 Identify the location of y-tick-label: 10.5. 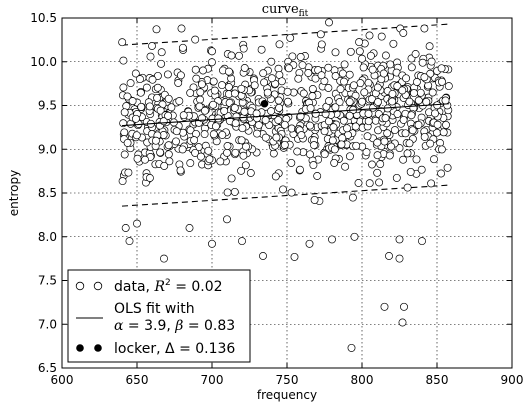
(43, 18).